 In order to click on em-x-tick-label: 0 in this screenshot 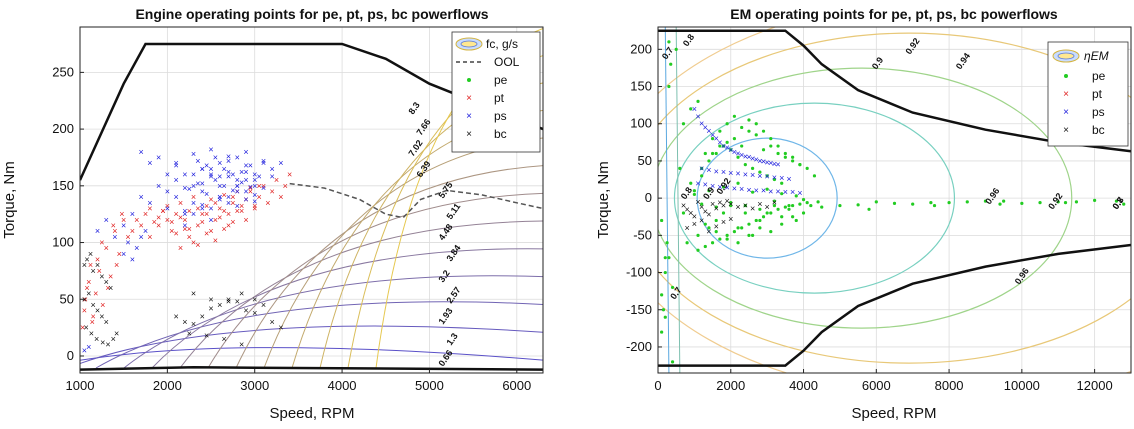, I will do `click(657, 385)`.